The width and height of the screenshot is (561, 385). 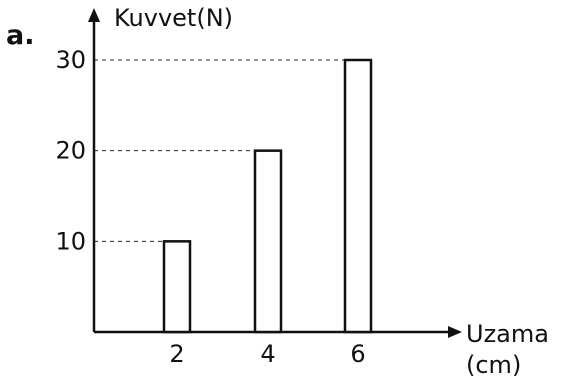 What do you see at coordinates (70, 151) in the screenshot?
I see `y-tick-label: 20` at bounding box center [70, 151].